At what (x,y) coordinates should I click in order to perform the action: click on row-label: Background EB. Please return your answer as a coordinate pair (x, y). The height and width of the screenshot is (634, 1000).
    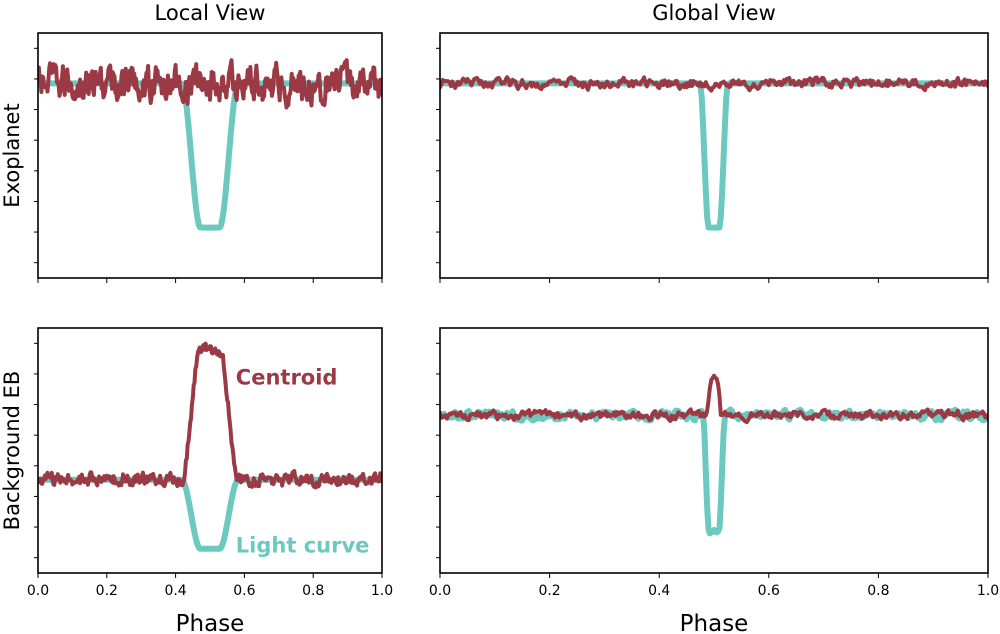
    Looking at the image, I should click on (12, 451).